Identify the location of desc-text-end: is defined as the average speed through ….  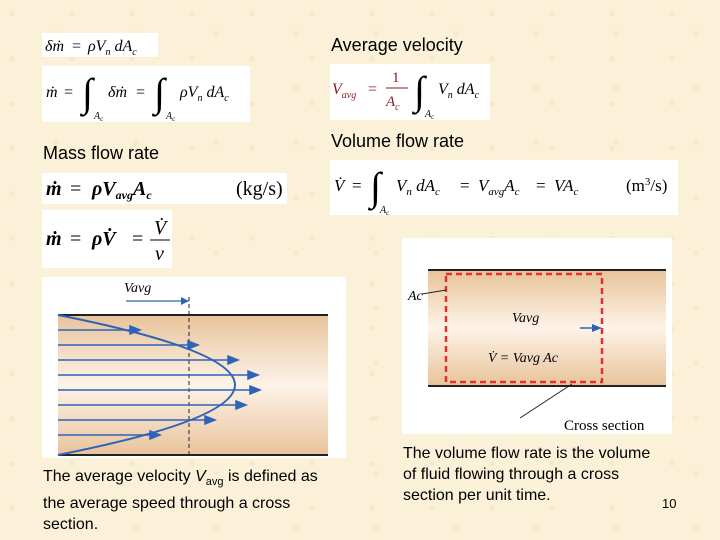
(180, 501).